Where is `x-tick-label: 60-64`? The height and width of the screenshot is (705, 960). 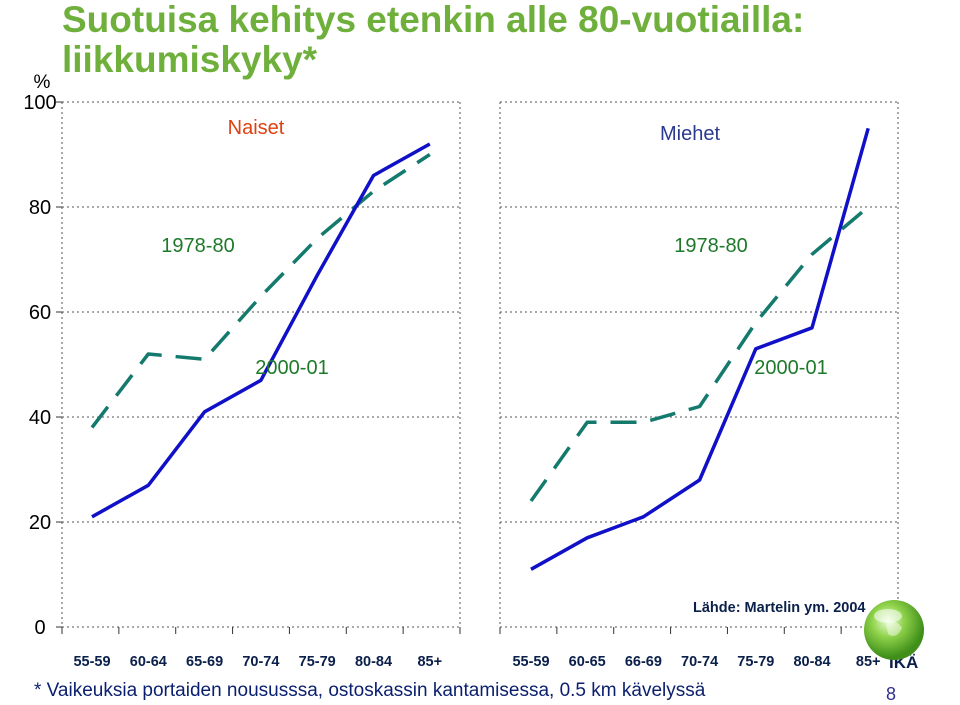
x-tick-label: 60-64 is located at coordinates (148, 662).